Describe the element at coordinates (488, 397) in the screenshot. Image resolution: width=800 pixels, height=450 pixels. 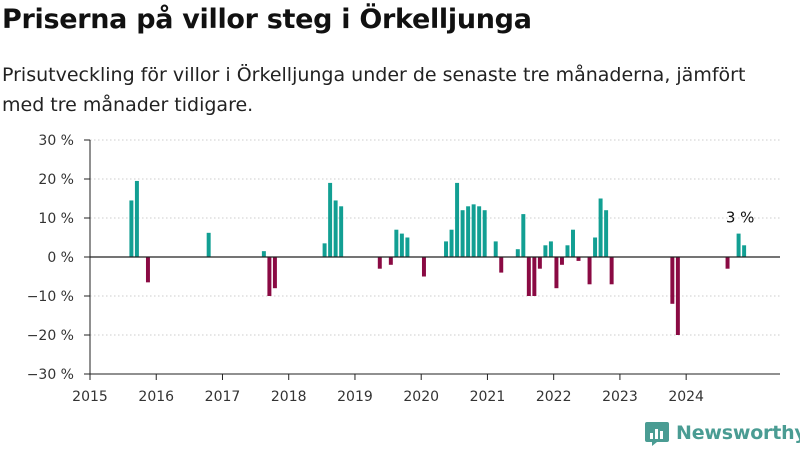
I see `x-tick-label: 2021` at that location.